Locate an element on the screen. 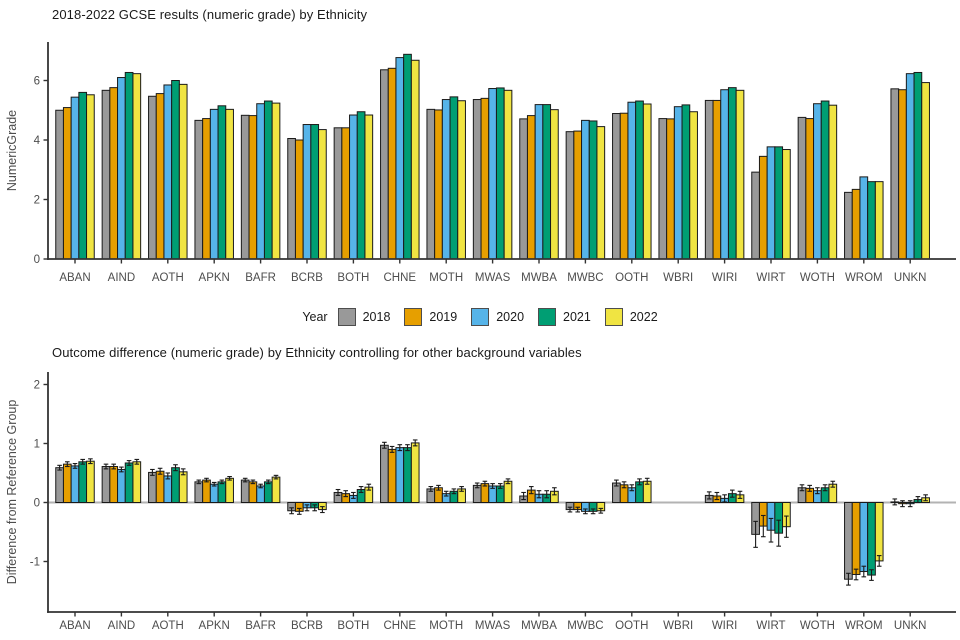 The width and height of the screenshot is (960, 640). bar-AIND-2018 is located at coordinates (106, 174).